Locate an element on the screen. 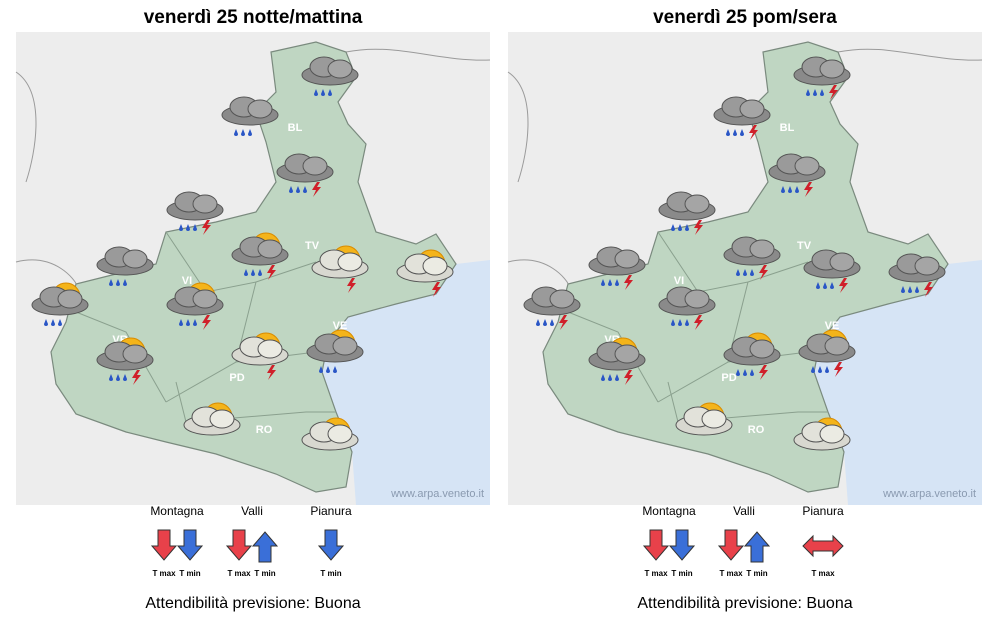  panel-title: venerdì 25 pom/sera is located at coordinates (745, 17).